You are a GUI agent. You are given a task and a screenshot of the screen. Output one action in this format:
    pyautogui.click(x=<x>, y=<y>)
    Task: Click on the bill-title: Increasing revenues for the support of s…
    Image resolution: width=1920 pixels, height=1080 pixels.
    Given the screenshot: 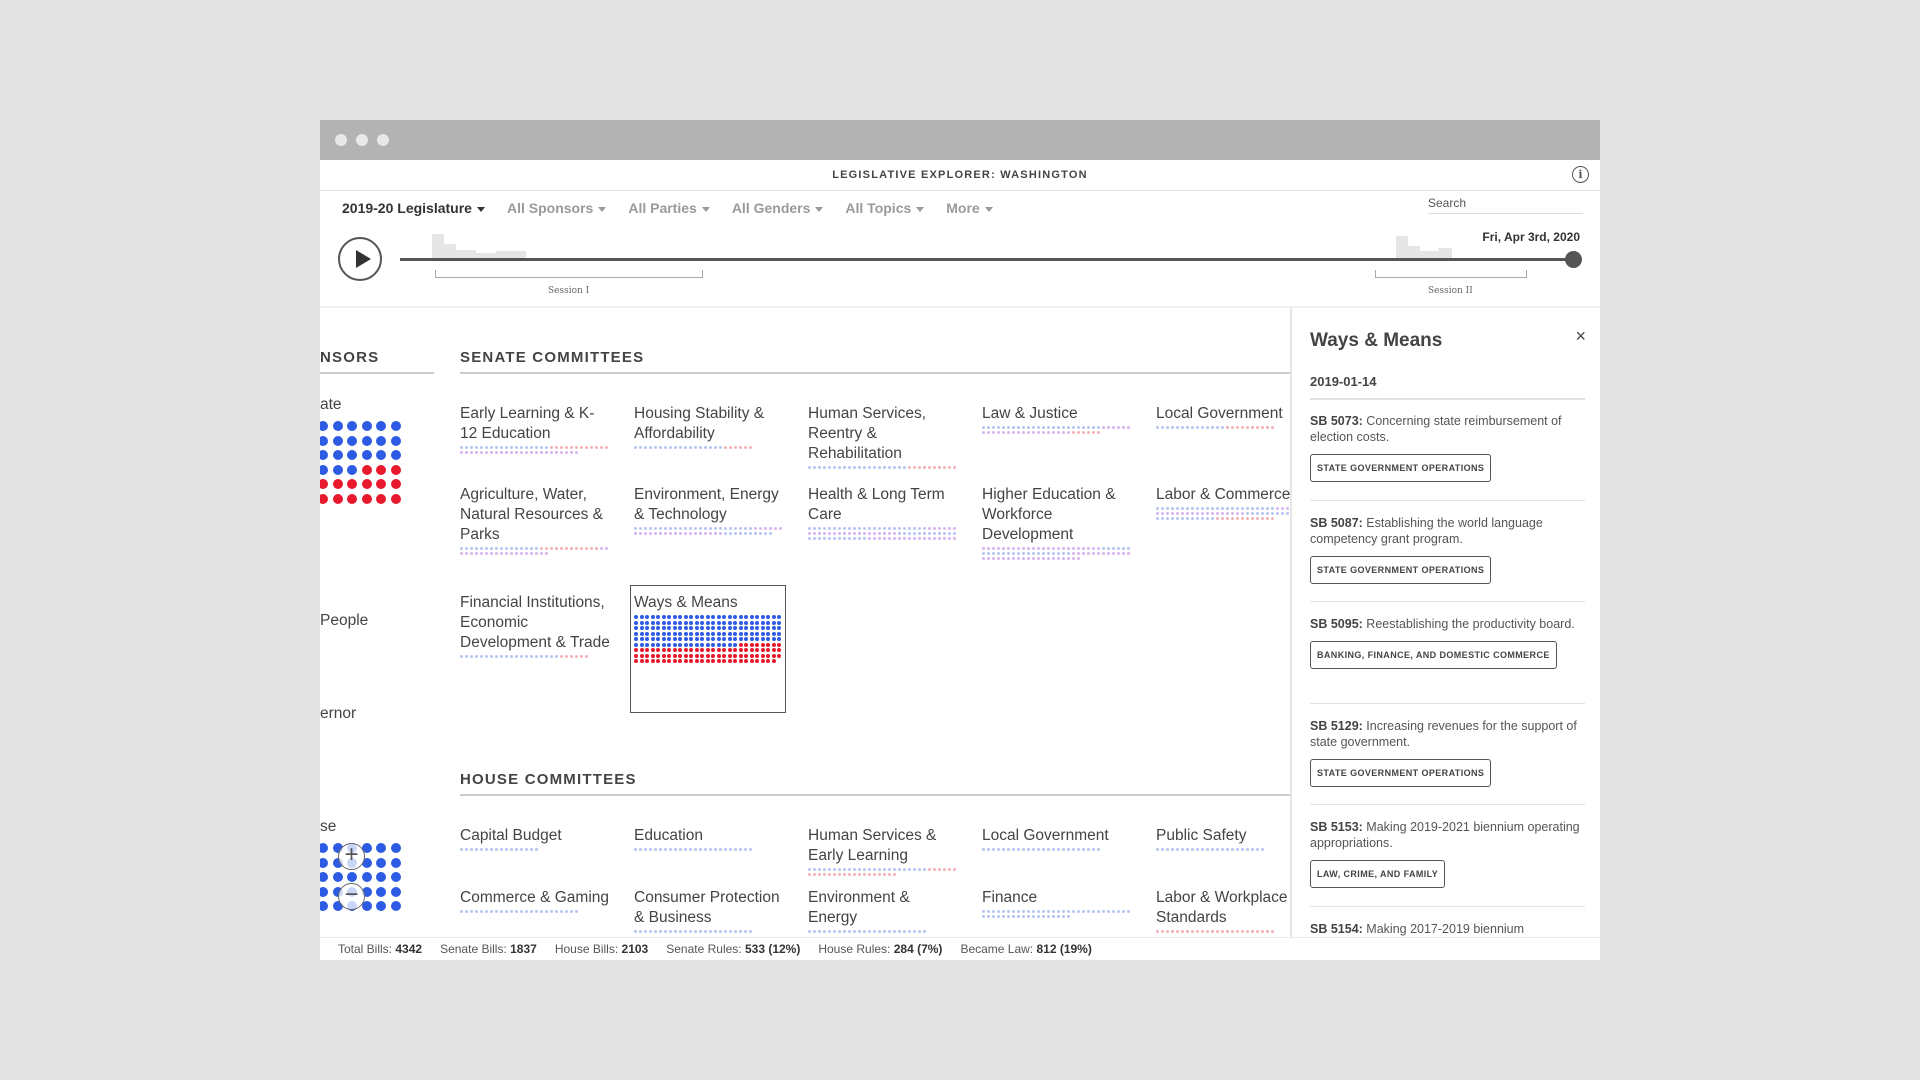 What is the action you would take?
    pyautogui.click(x=1443, y=734)
    